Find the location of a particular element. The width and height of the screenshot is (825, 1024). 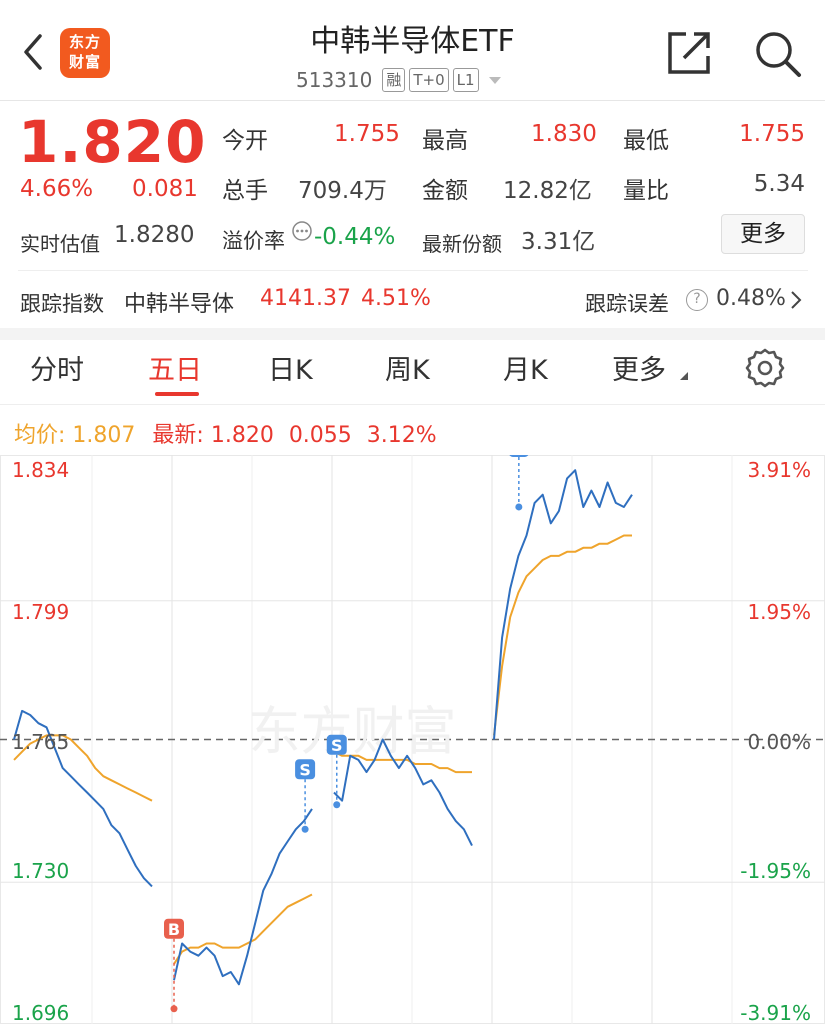

search-icon is located at coordinates (778, 54).